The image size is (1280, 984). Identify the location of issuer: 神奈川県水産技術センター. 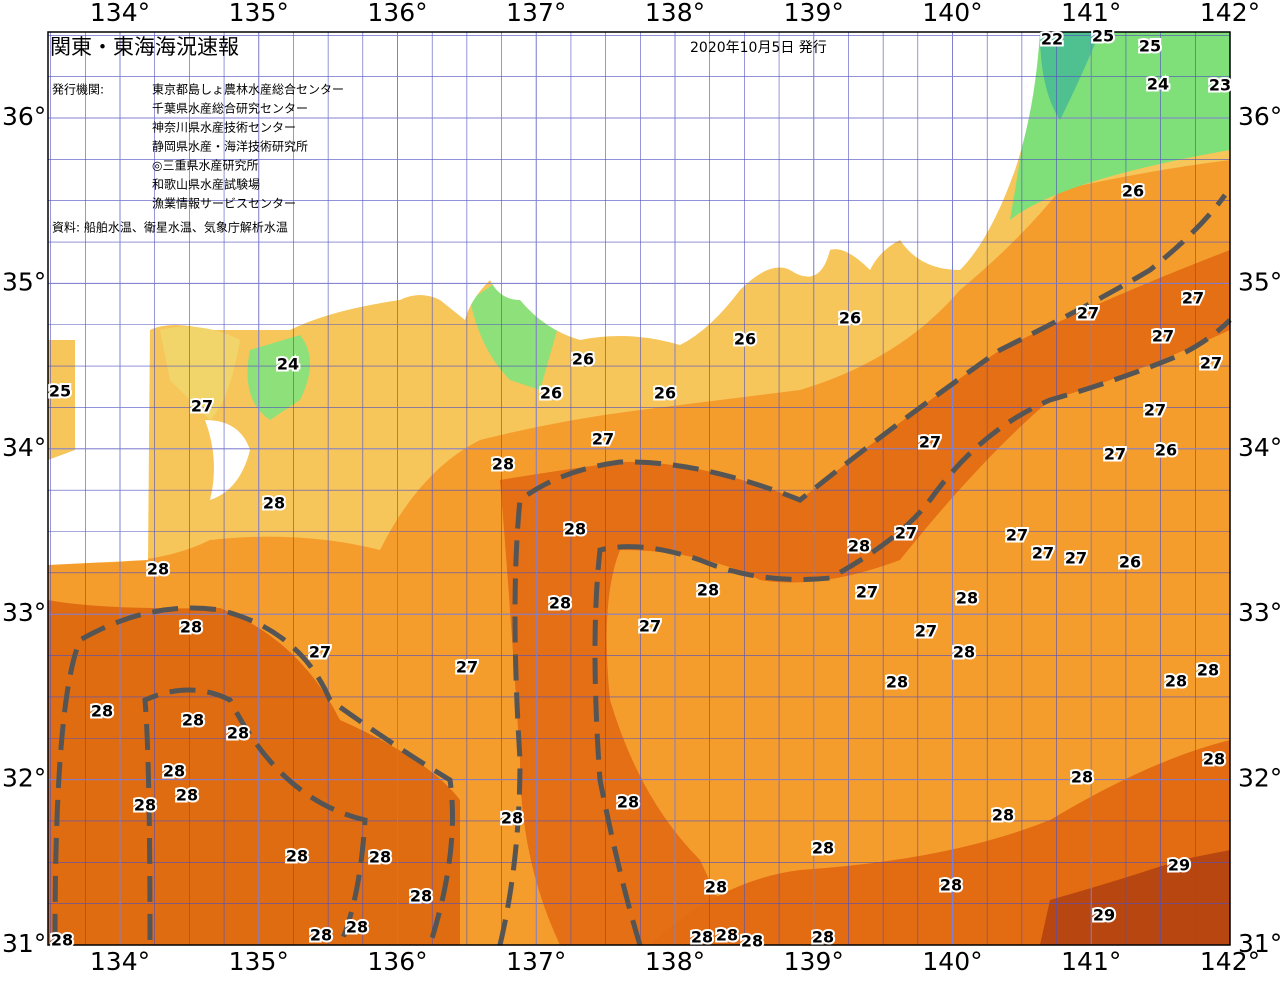
(224, 127).